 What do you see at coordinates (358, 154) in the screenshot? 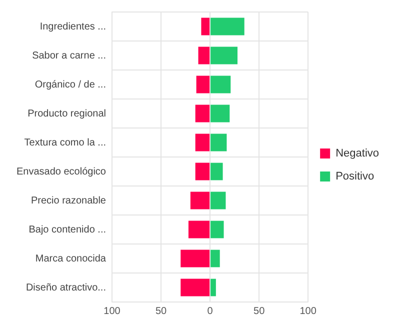
I see `legend-label: Negativo` at bounding box center [358, 154].